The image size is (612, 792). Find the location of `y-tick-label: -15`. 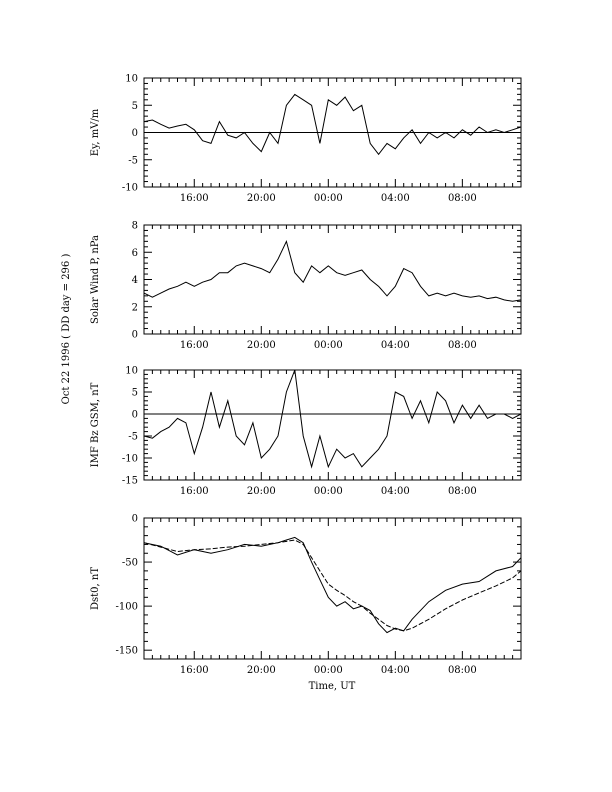

y-tick-label: -15 is located at coordinates (130, 481).